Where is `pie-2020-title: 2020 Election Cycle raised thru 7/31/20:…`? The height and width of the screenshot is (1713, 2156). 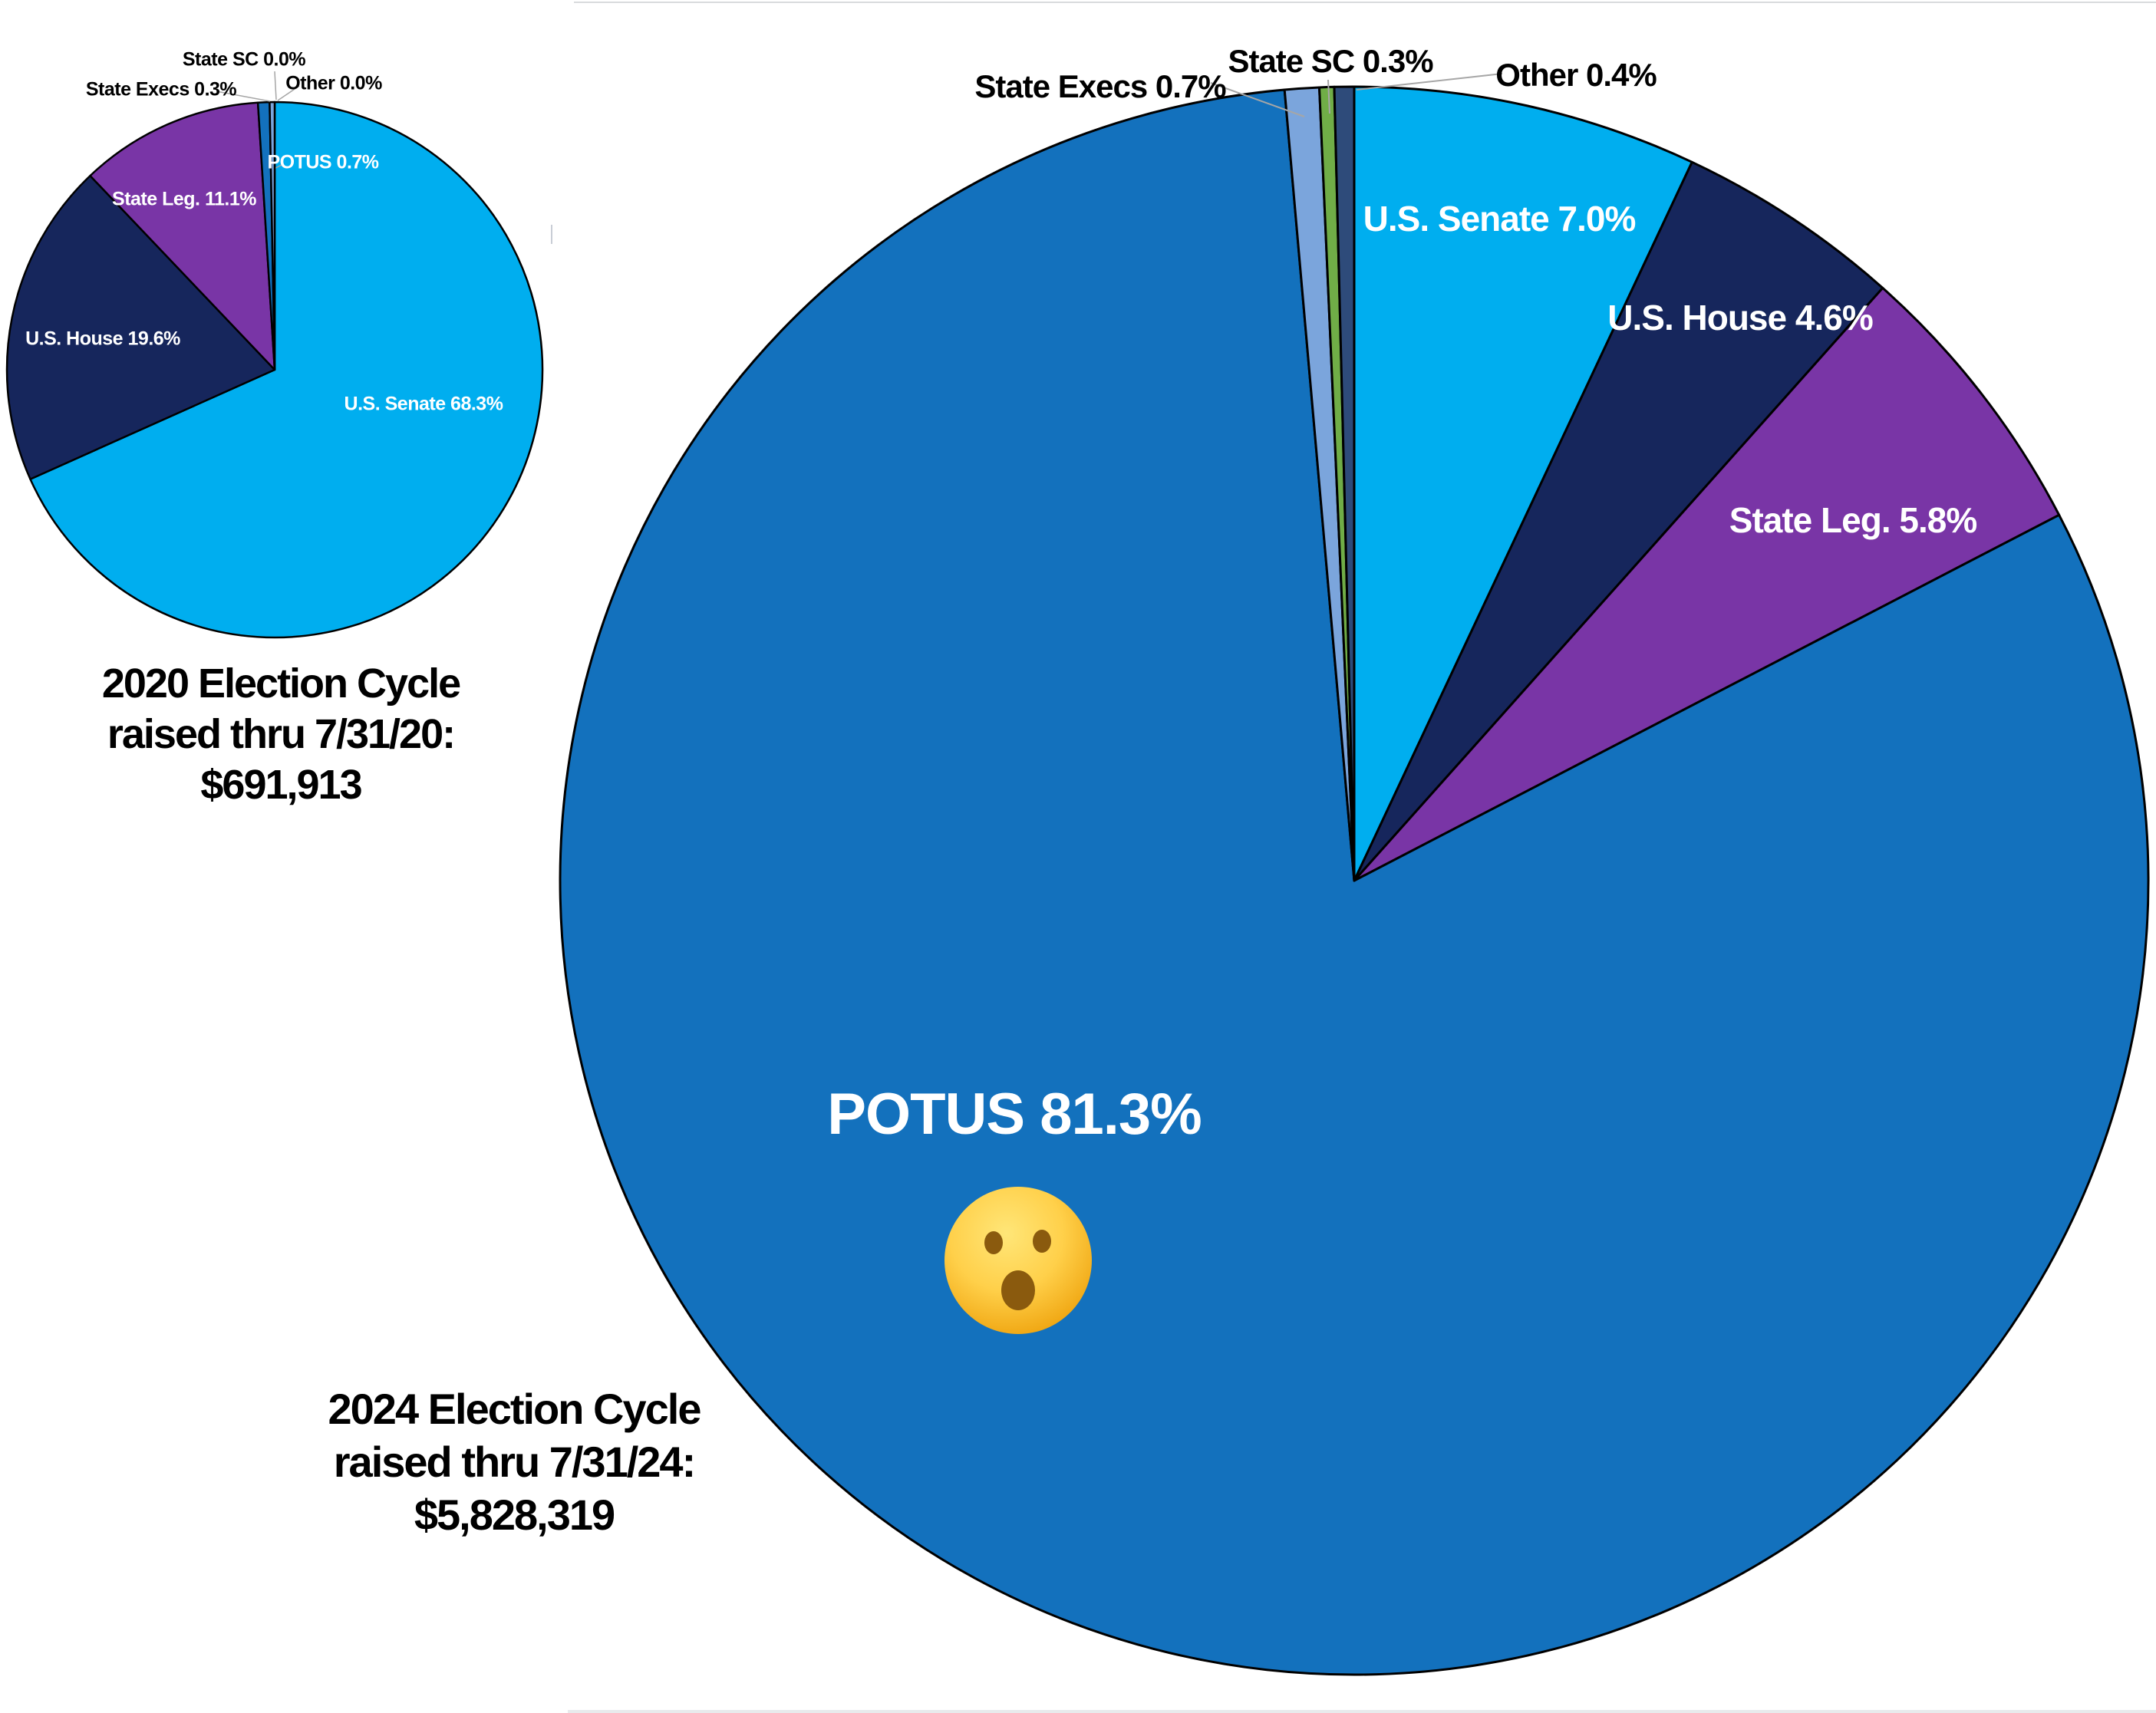 pie-2020-title: 2020 Election Cycle raised thru 7/31/20:… is located at coordinates (281, 734).